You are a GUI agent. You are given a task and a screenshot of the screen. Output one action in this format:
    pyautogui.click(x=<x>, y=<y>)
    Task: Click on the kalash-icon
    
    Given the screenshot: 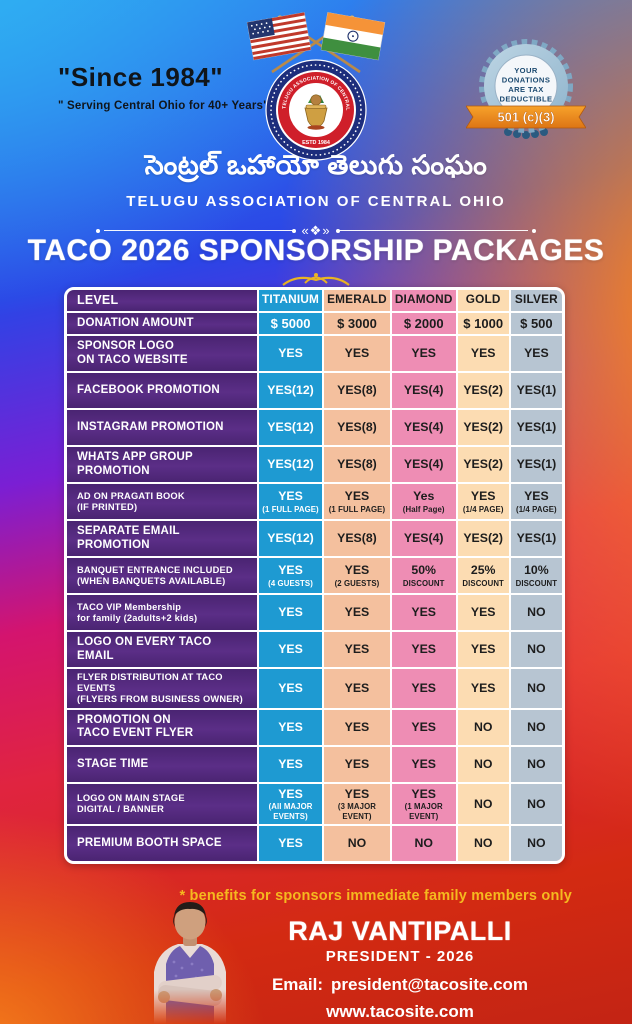 What is the action you would take?
    pyautogui.click(x=316, y=112)
    